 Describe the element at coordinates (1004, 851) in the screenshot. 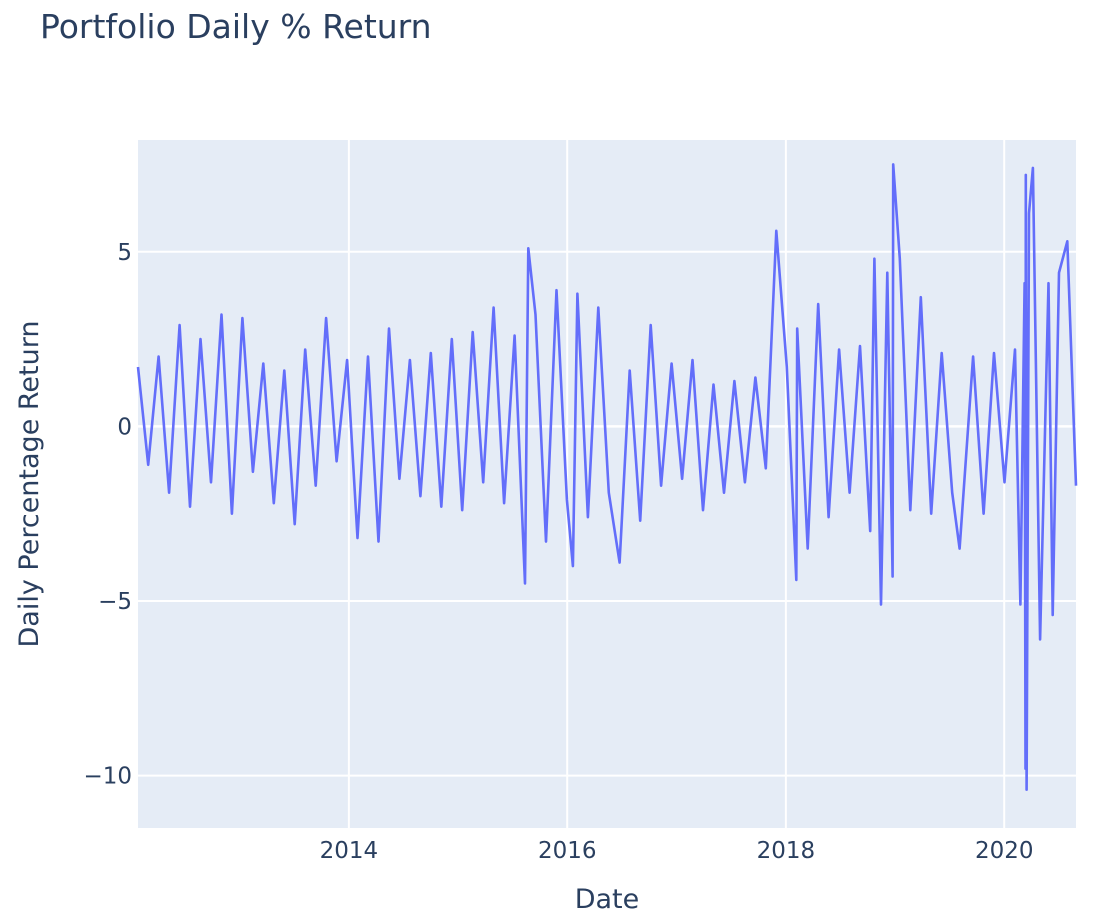

I see `x-tick-label: 2020` at that location.